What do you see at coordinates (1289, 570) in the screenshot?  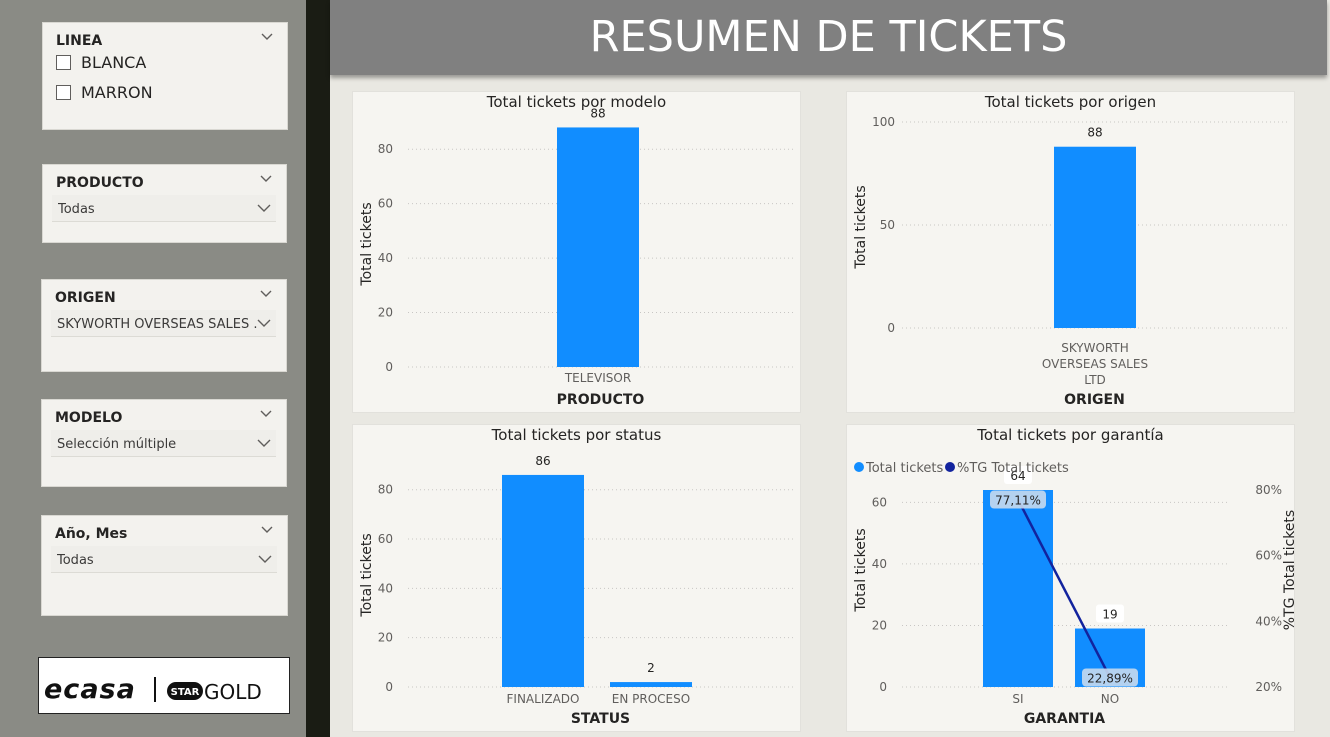 I see `y2-axis-title: %TG Total tickets` at bounding box center [1289, 570].